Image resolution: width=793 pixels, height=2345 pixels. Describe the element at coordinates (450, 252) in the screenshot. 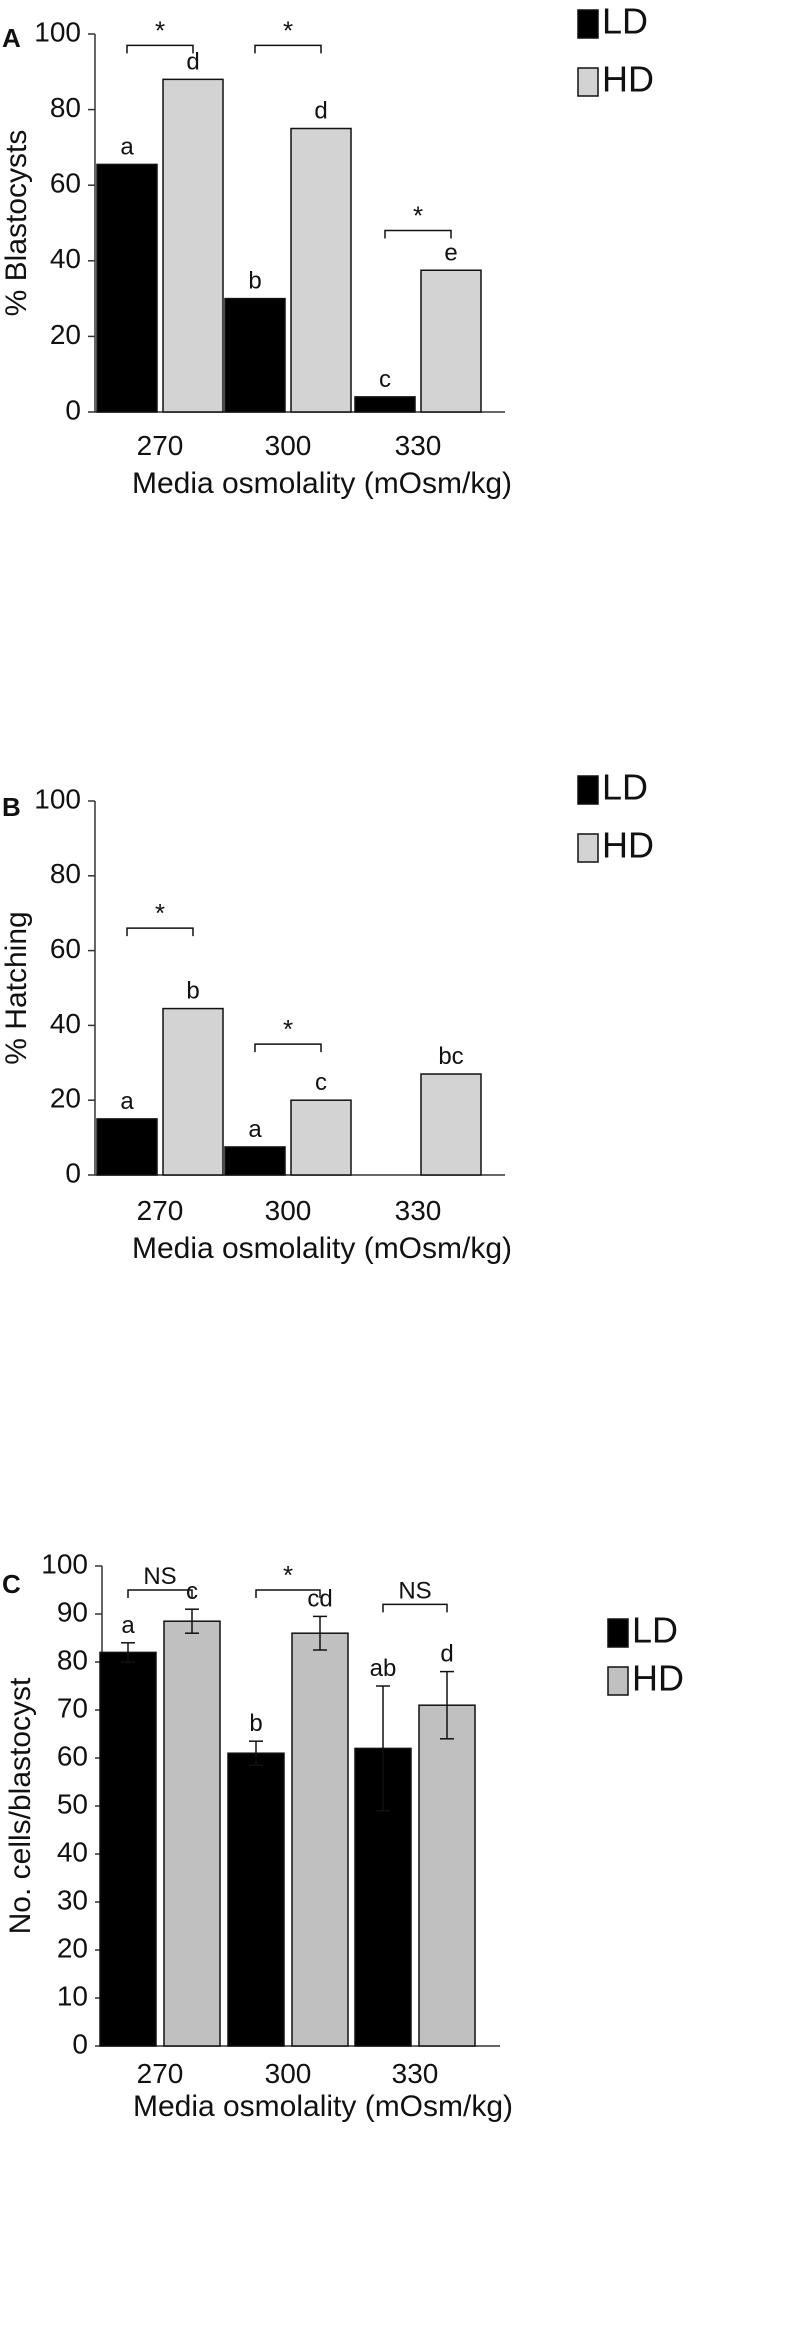

I see `significance-letter: e` at that location.